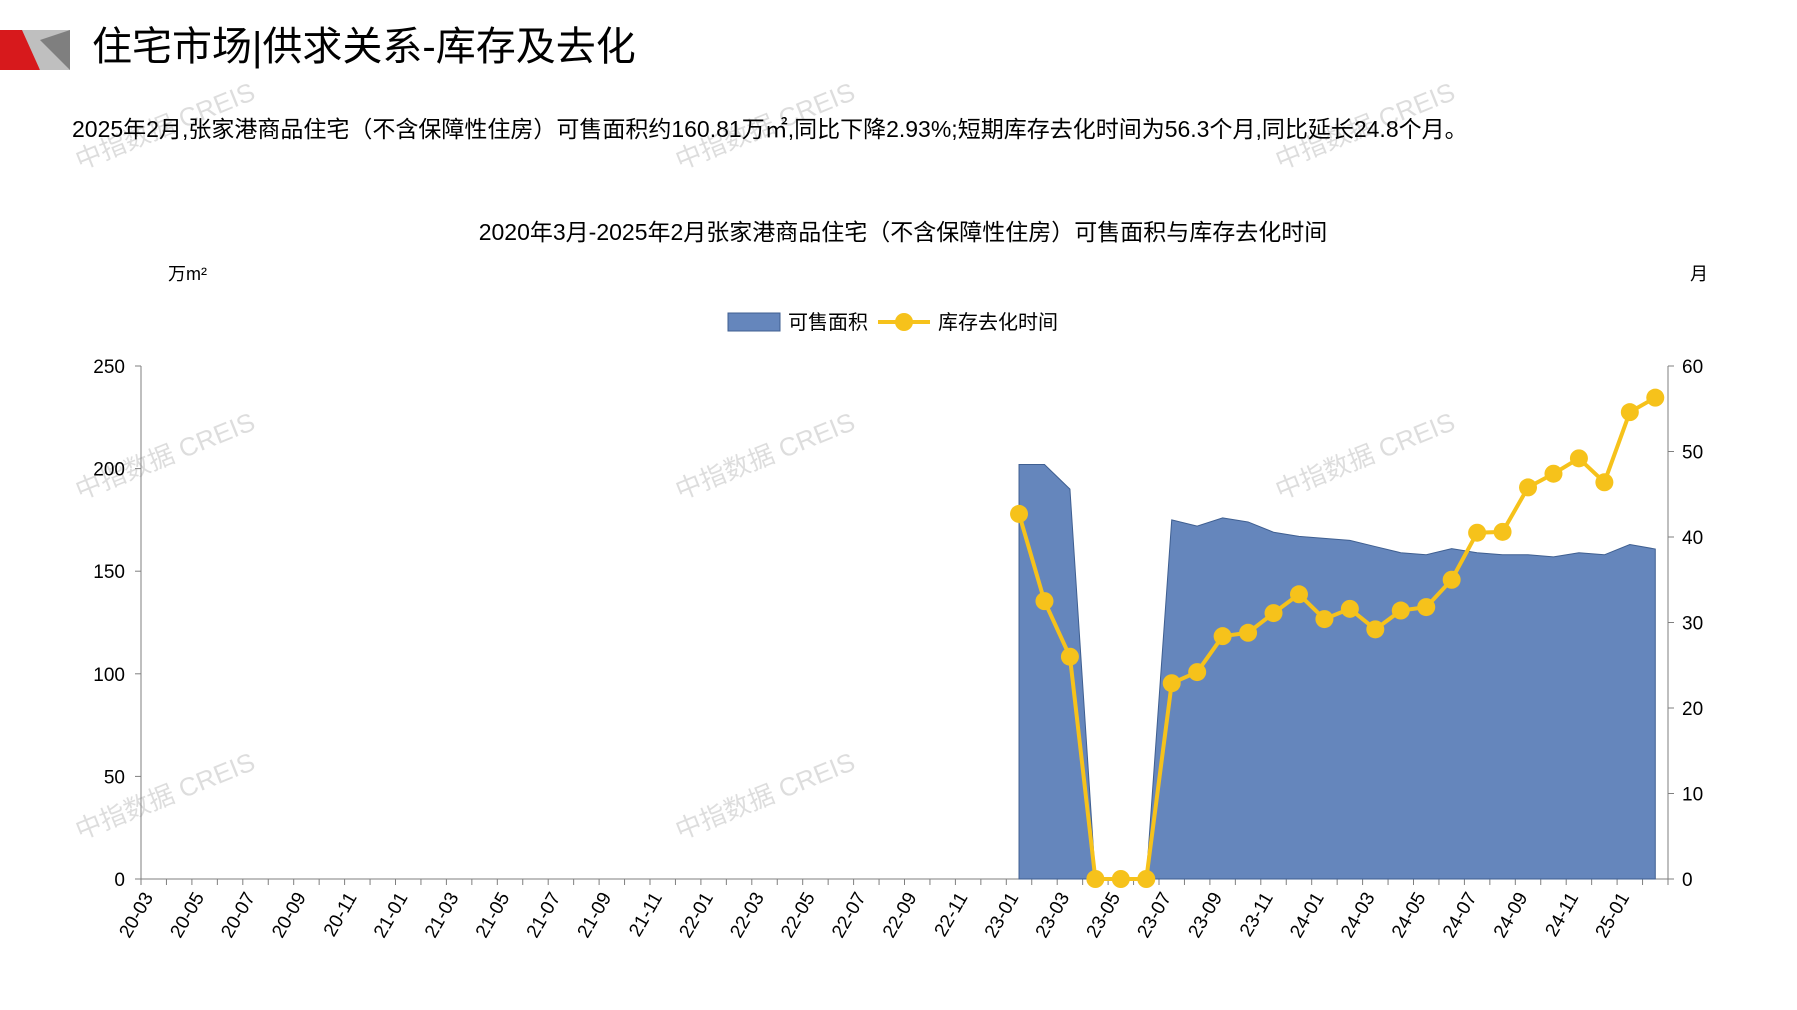 This screenshot has height=1010, width=1797. I want to click on x-tick-label: 24-07, so click(1460, 915).